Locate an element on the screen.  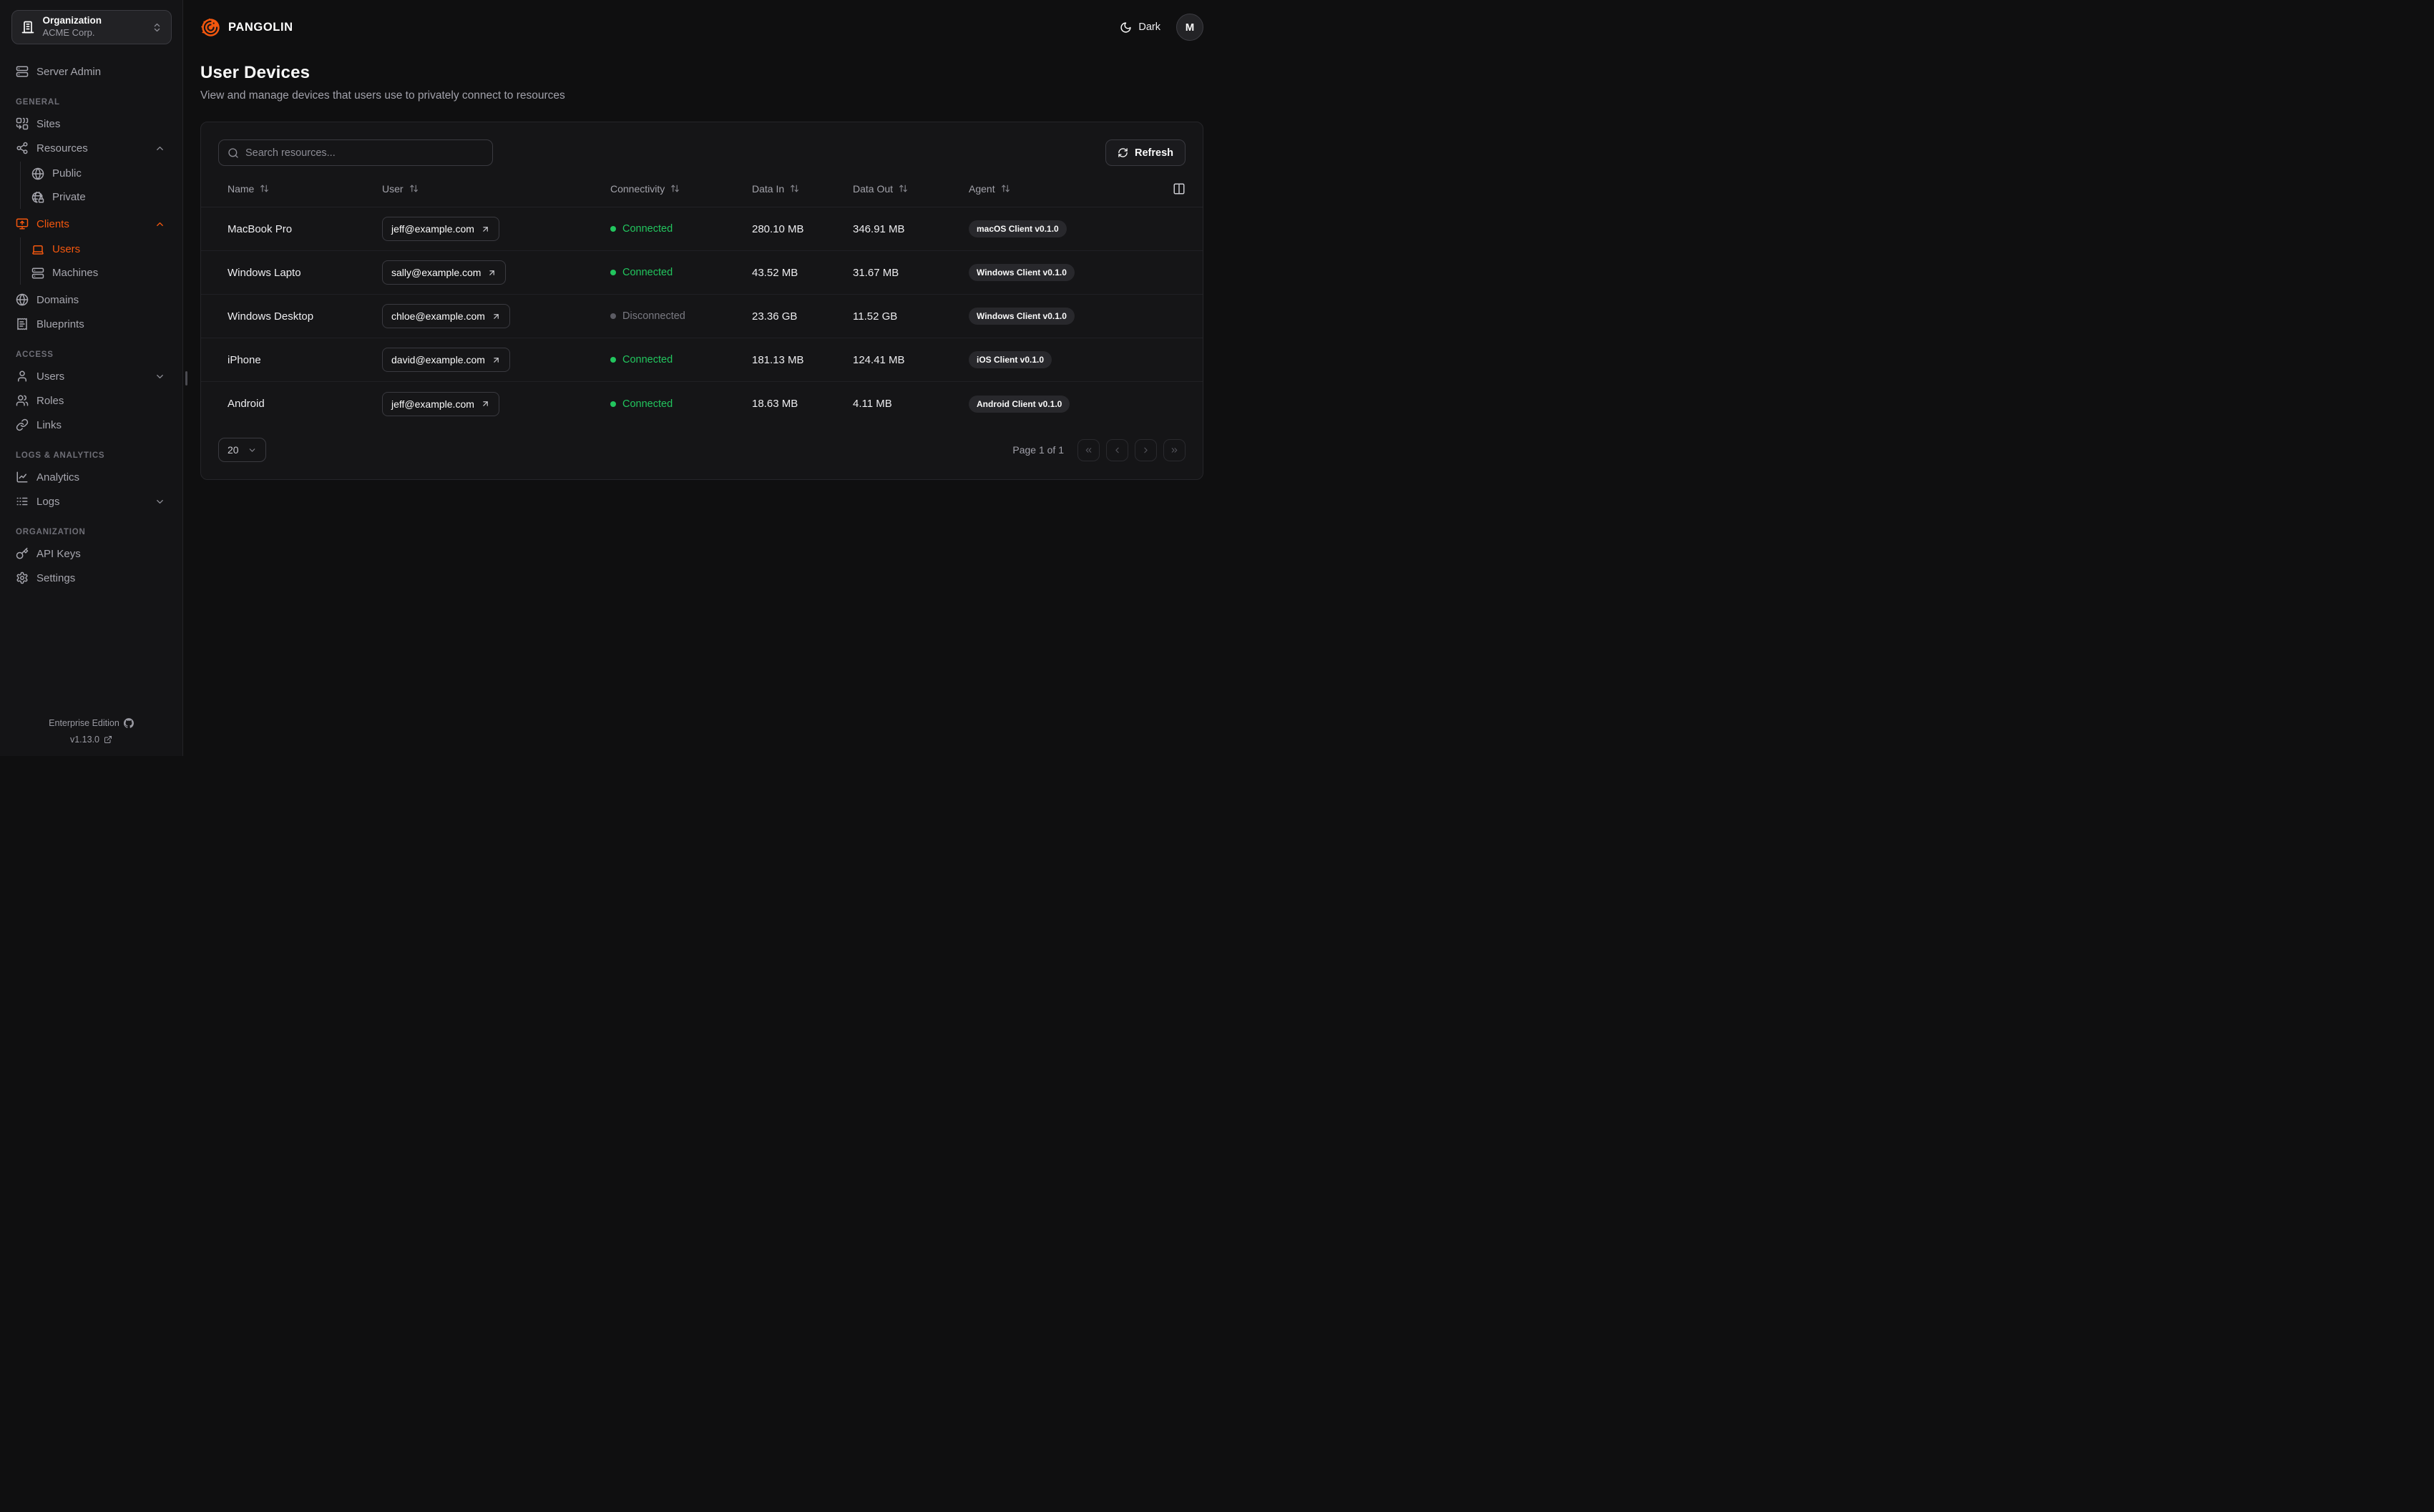
sidebar-item-settings: Settings is located at coordinates (91, 578).